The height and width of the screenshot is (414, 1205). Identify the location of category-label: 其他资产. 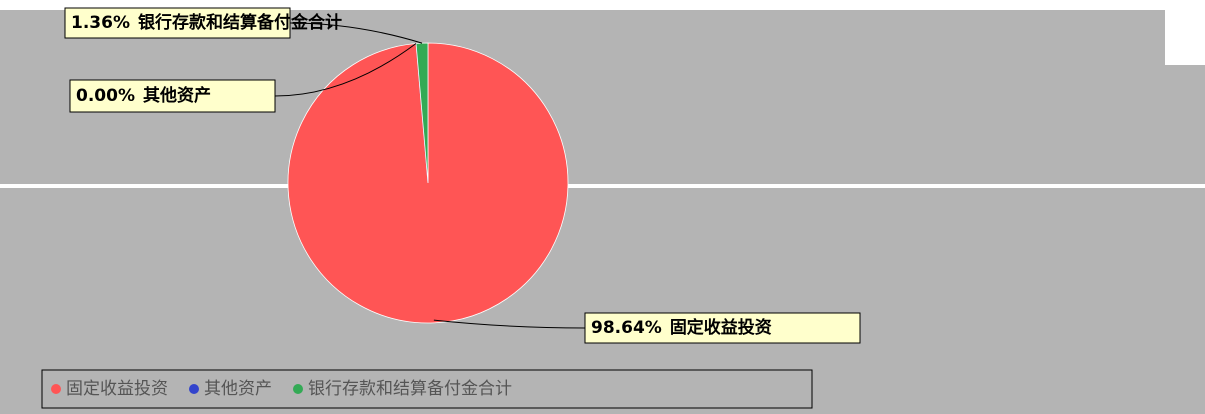
(177, 95).